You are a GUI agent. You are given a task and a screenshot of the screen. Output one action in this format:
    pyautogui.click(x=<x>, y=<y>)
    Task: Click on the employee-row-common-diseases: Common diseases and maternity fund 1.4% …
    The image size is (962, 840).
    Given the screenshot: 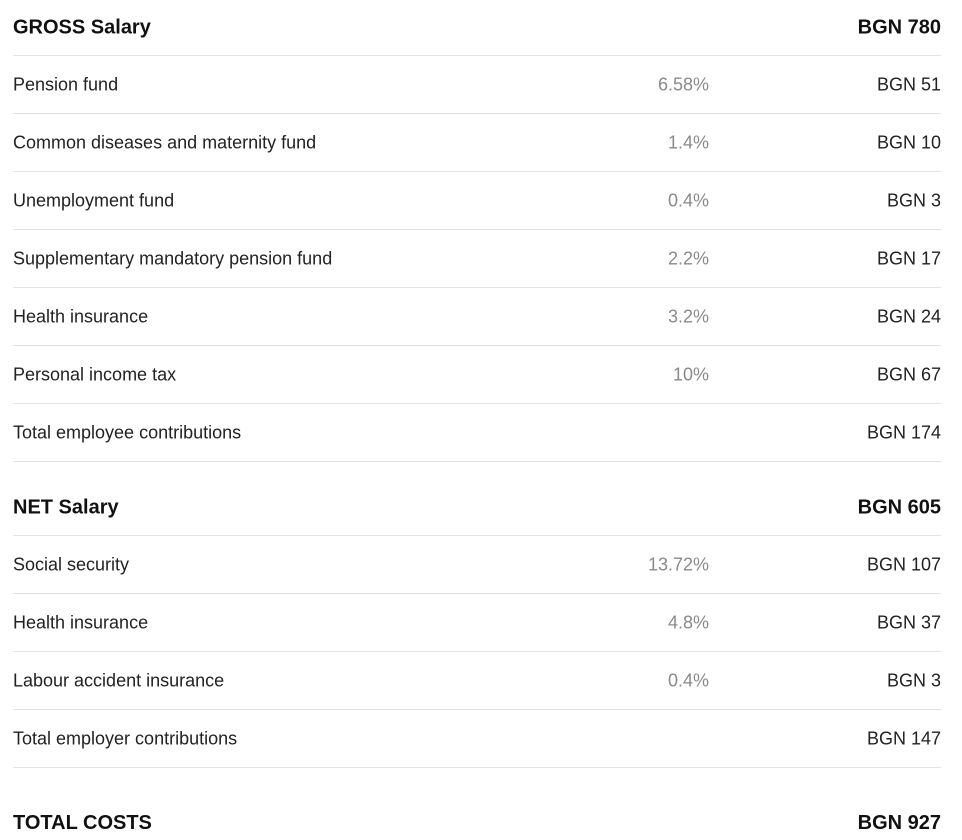 What is the action you would take?
    pyautogui.click(x=477, y=143)
    